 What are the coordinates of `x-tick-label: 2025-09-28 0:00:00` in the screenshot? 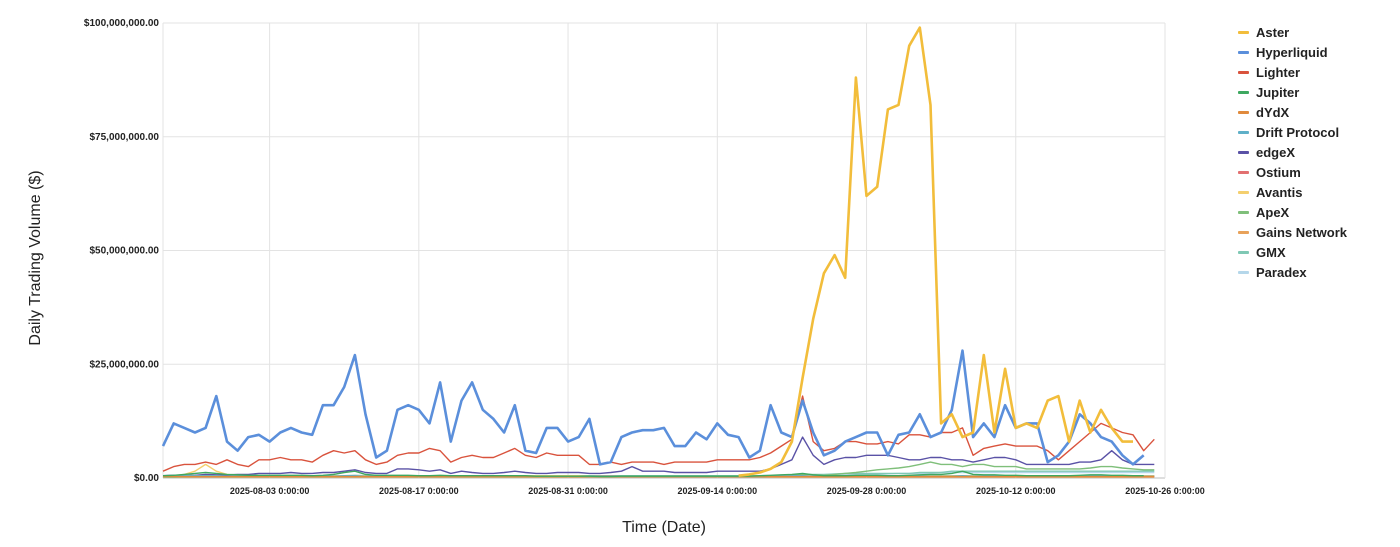 It's located at (867, 491).